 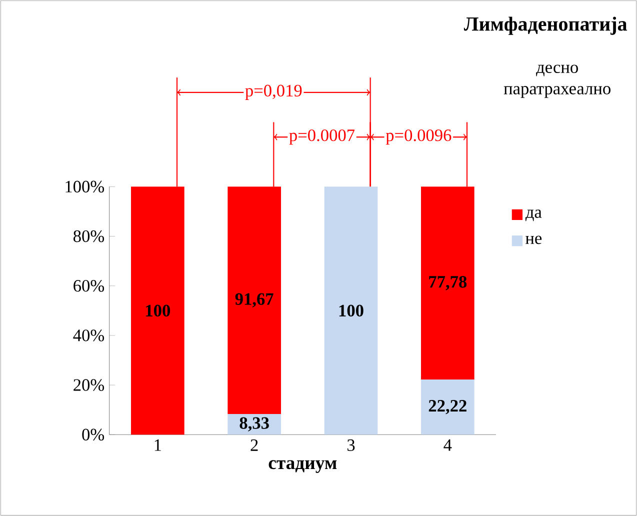 What do you see at coordinates (557, 81) in the screenshot?
I see `legend-title: десно паратрахеално` at bounding box center [557, 81].